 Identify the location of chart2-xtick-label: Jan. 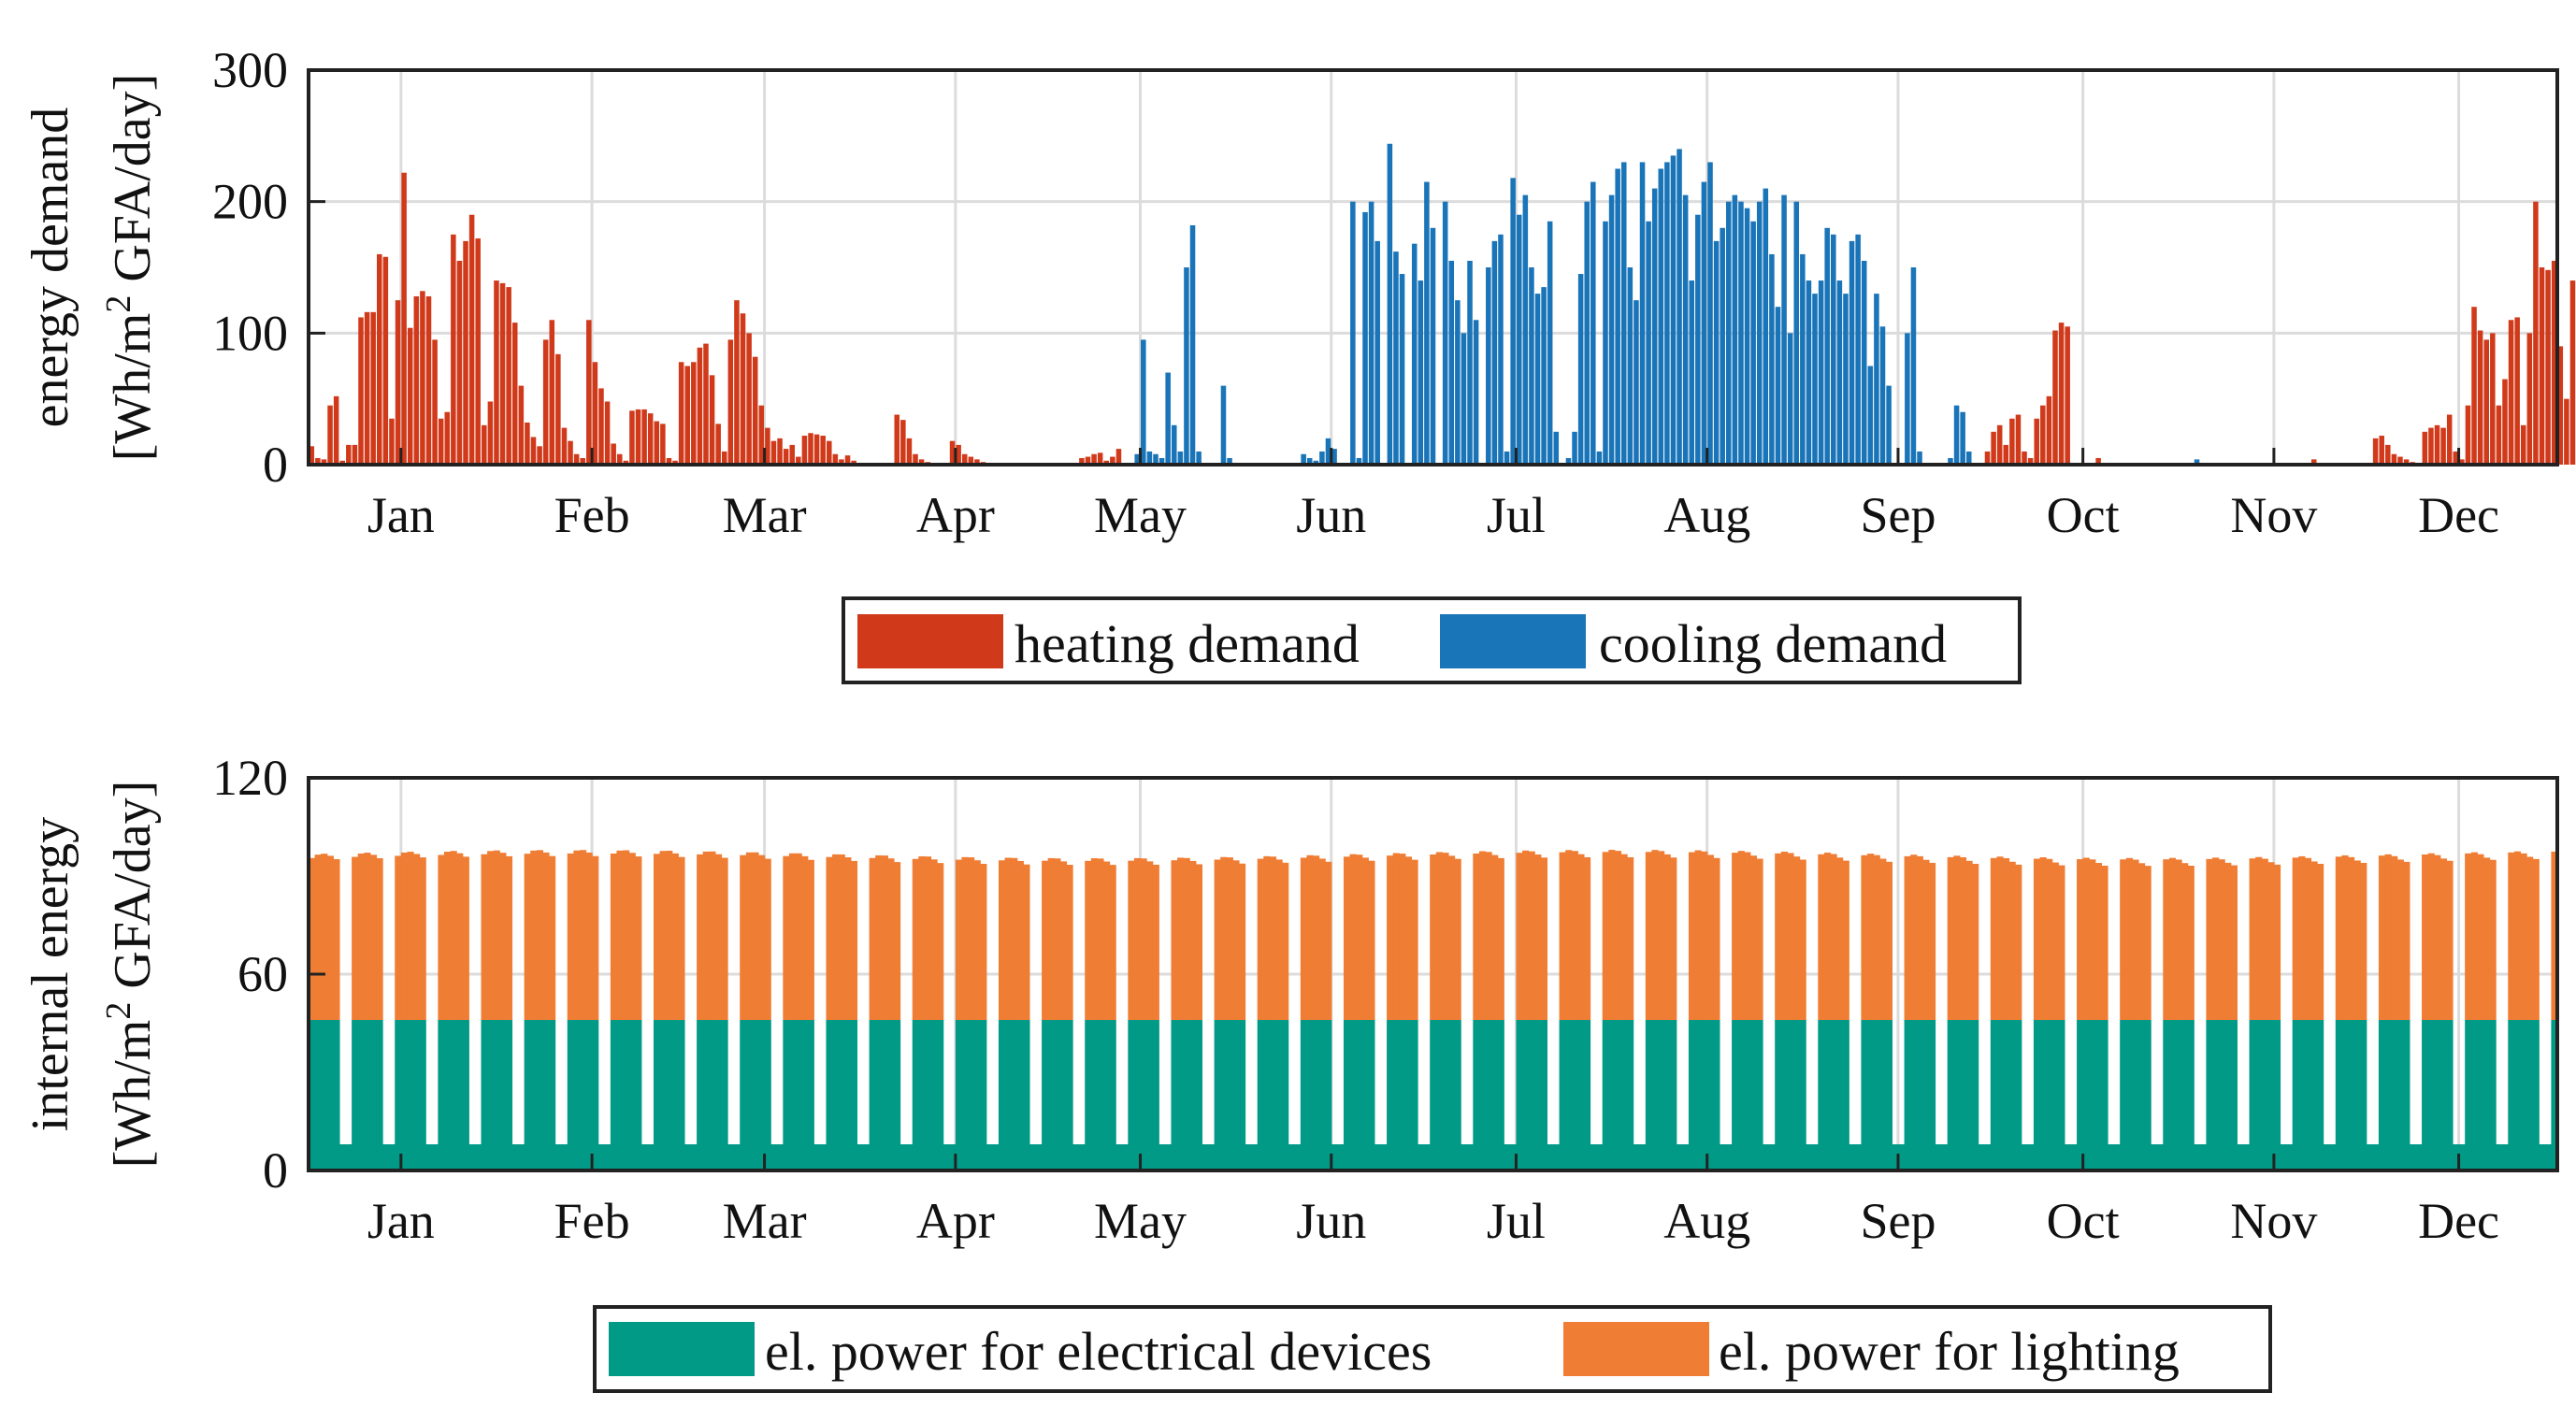
(401, 1221).